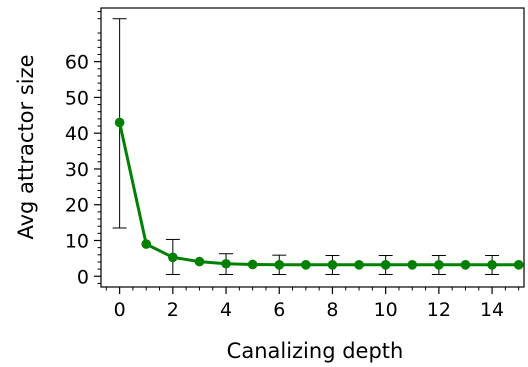  What do you see at coordinates (173, 310) in the screenshot?
I see `x-tick-label: 2` at bounding box center [173, 310].